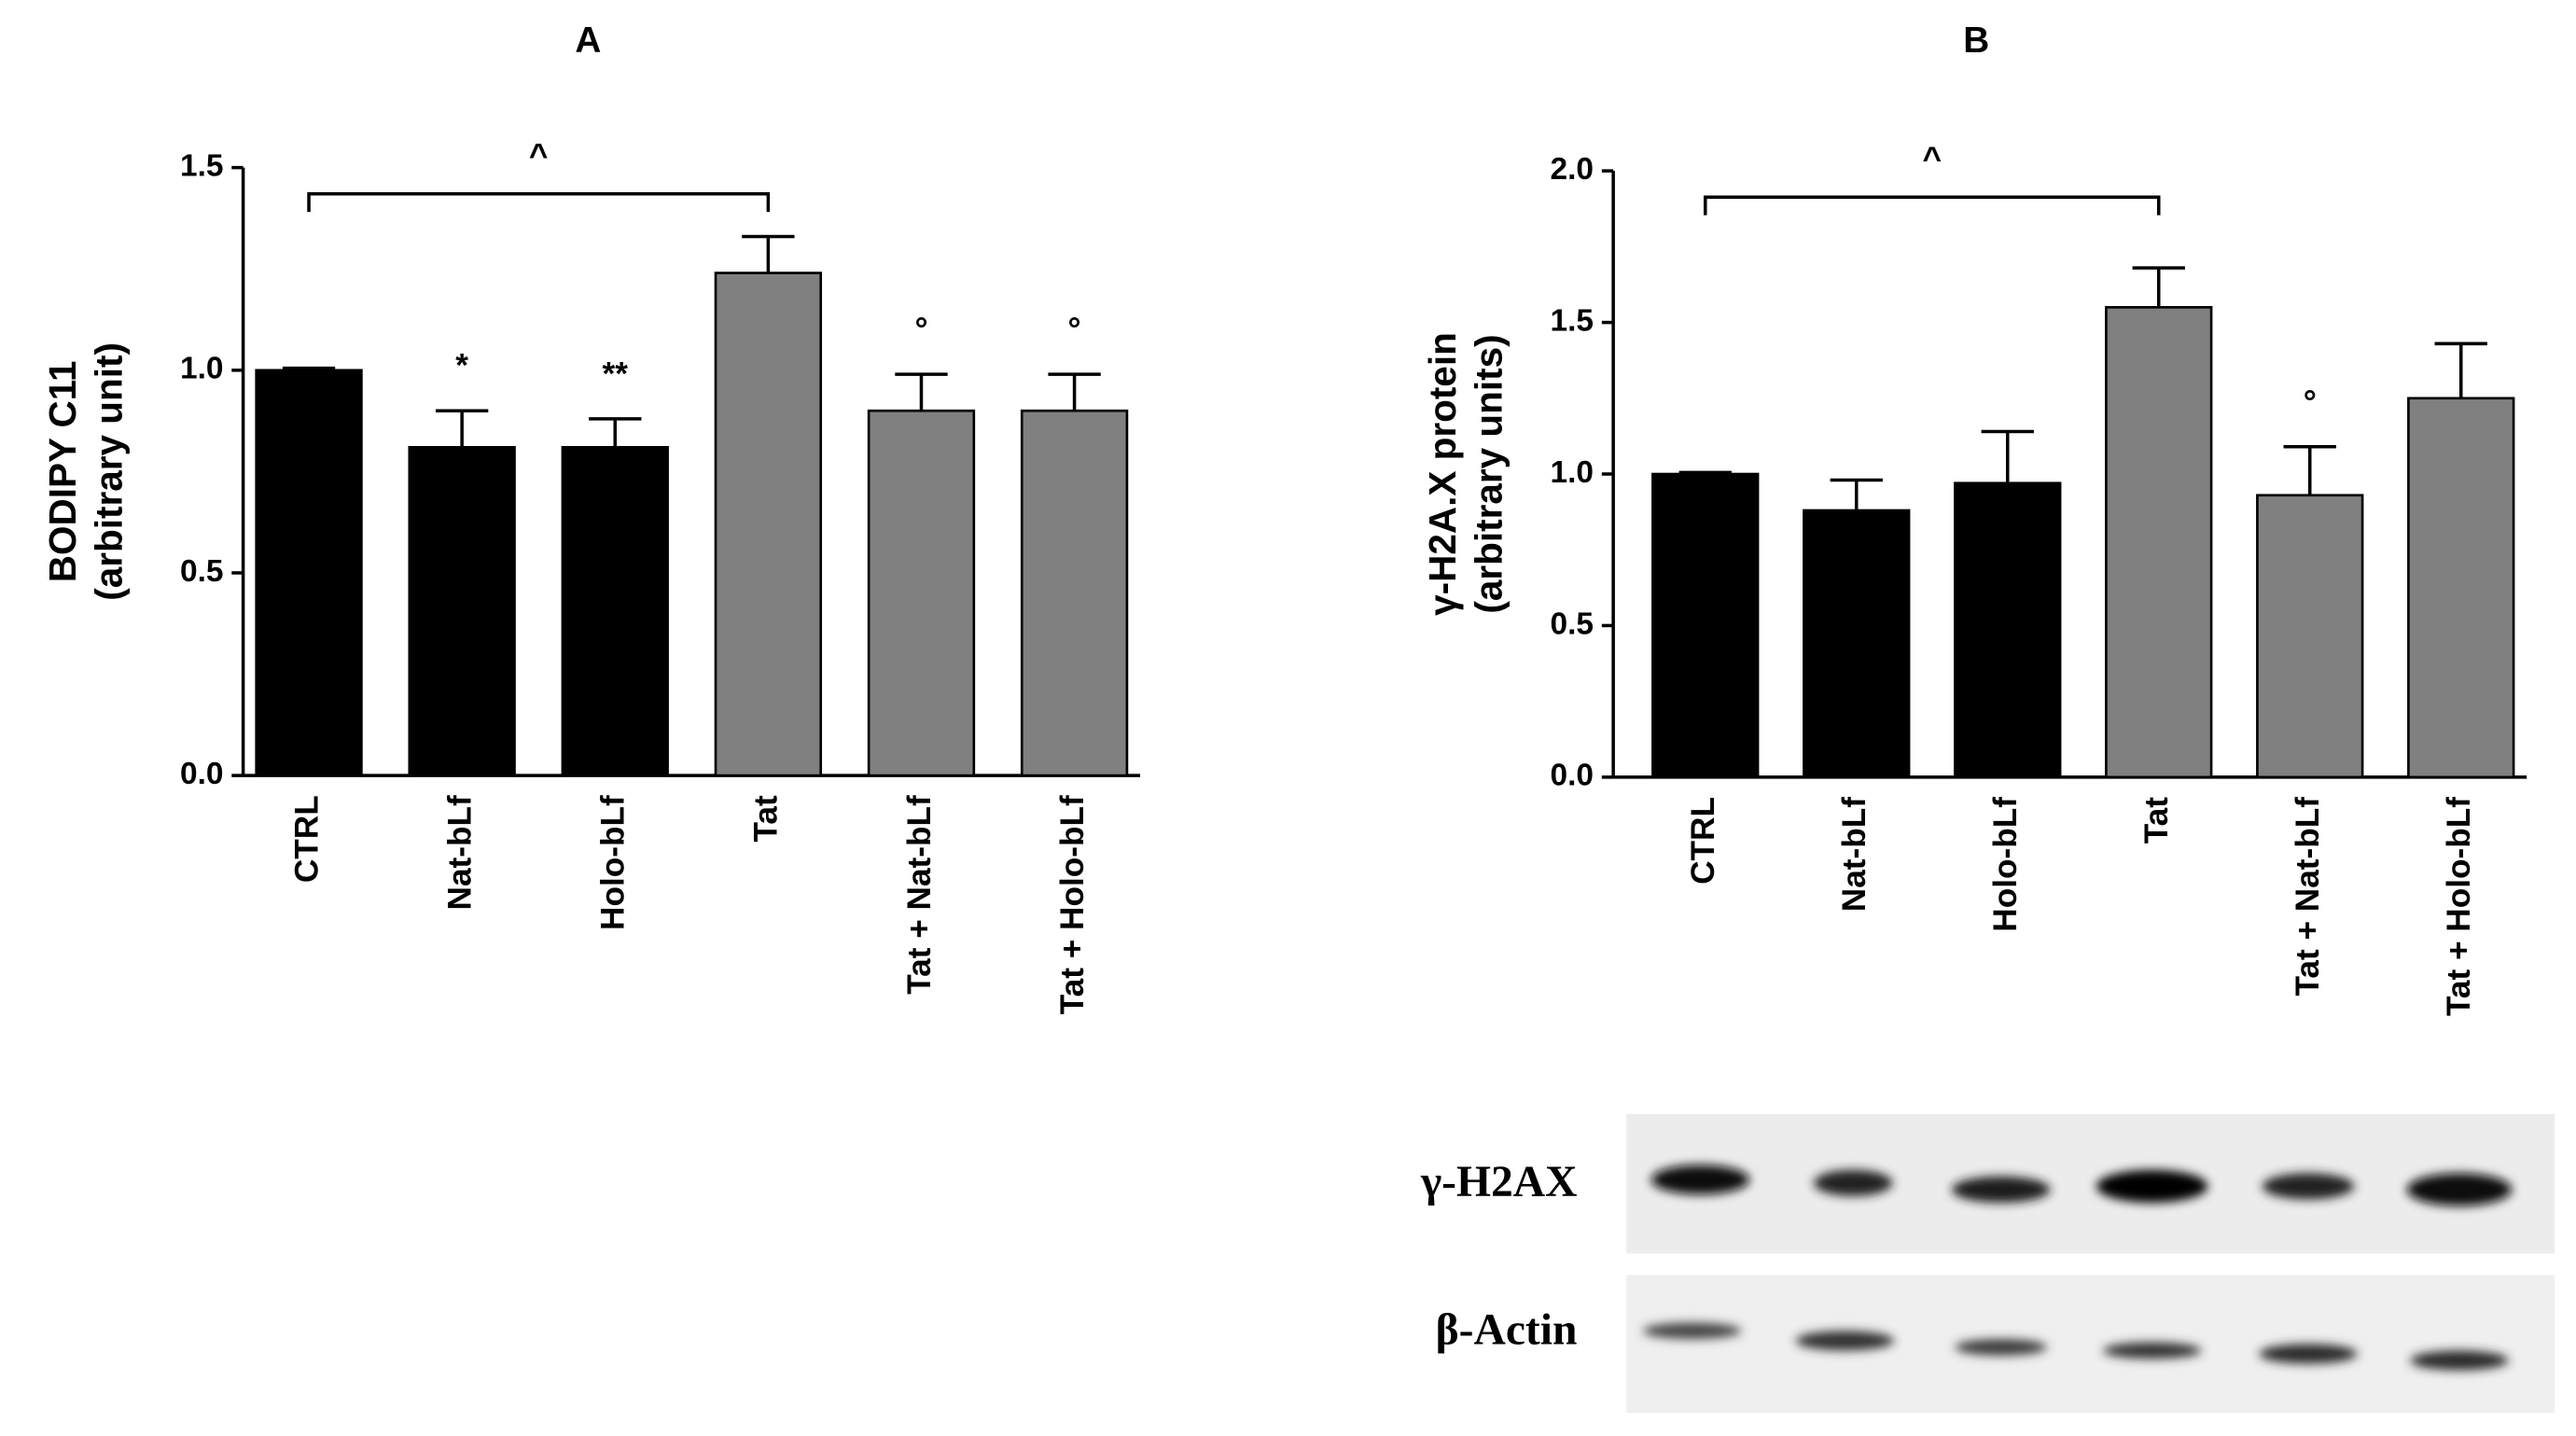  What do you see at coordinates (461, 366) in the screenshot?
I see `significance-mark: *` at bounding box center [461, 366].